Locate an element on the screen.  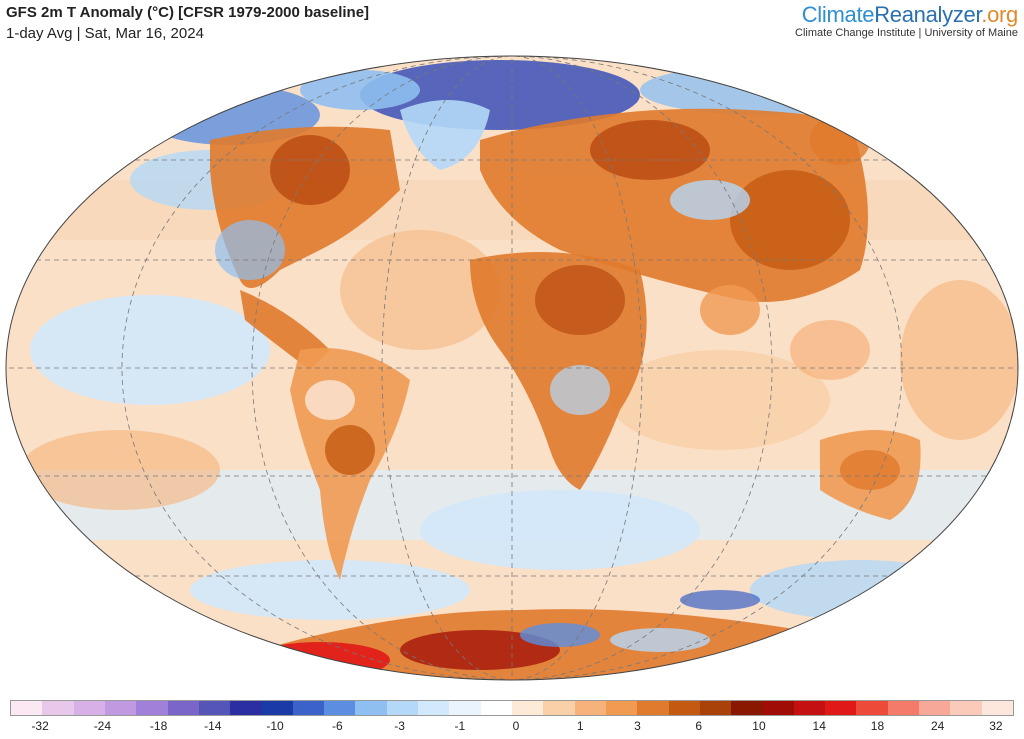
brand-name: ClimateReanalyzer.org is located at coordinates (907, 15).